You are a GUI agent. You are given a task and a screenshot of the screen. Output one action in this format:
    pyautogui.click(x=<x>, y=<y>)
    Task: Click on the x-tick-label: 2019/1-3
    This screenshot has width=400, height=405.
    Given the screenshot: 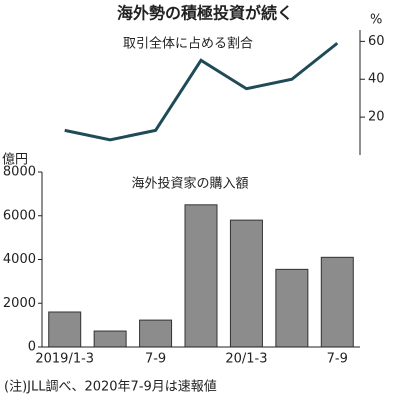 What is the action you would take?
    pyautogui.click(x=64, y=359)
    